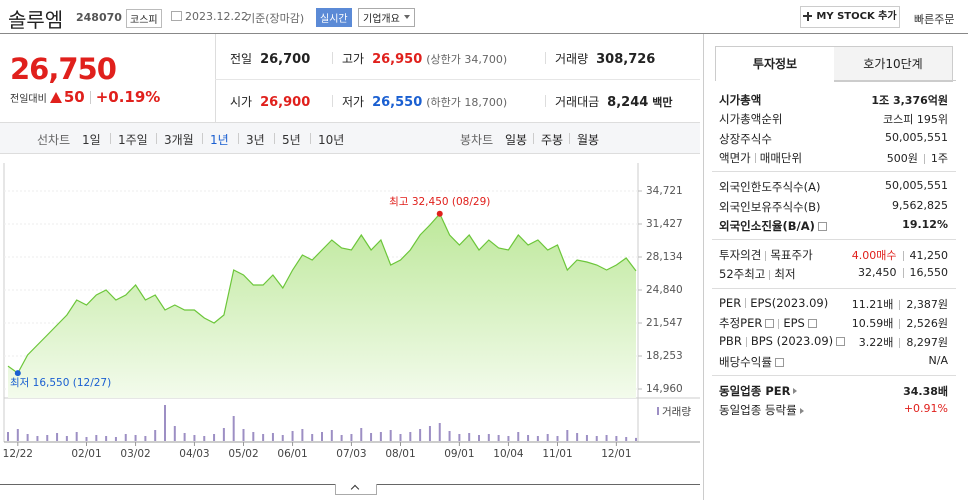  I want to click on chart-tabs-bg, so click(350, 138).